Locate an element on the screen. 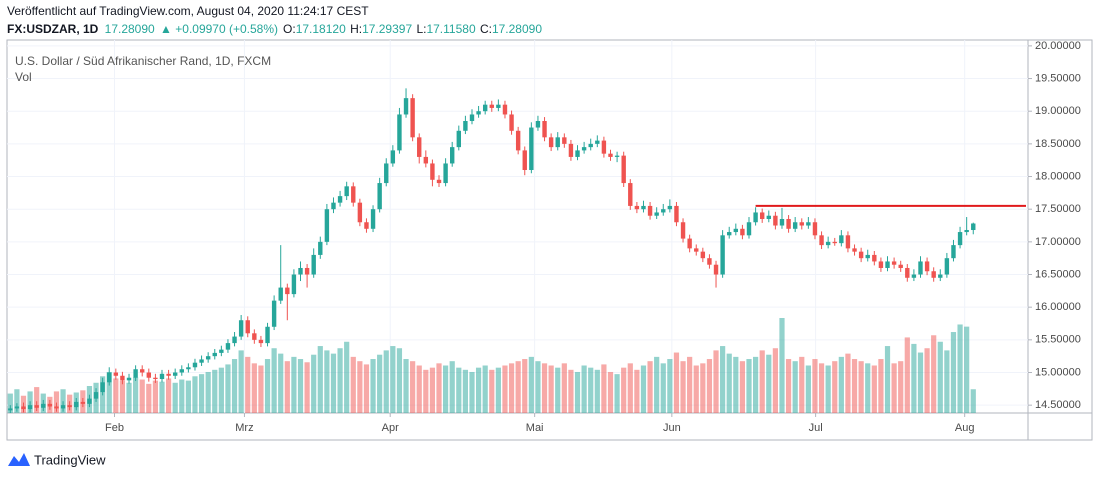  brand-icon is located at coordinates (19, 459).